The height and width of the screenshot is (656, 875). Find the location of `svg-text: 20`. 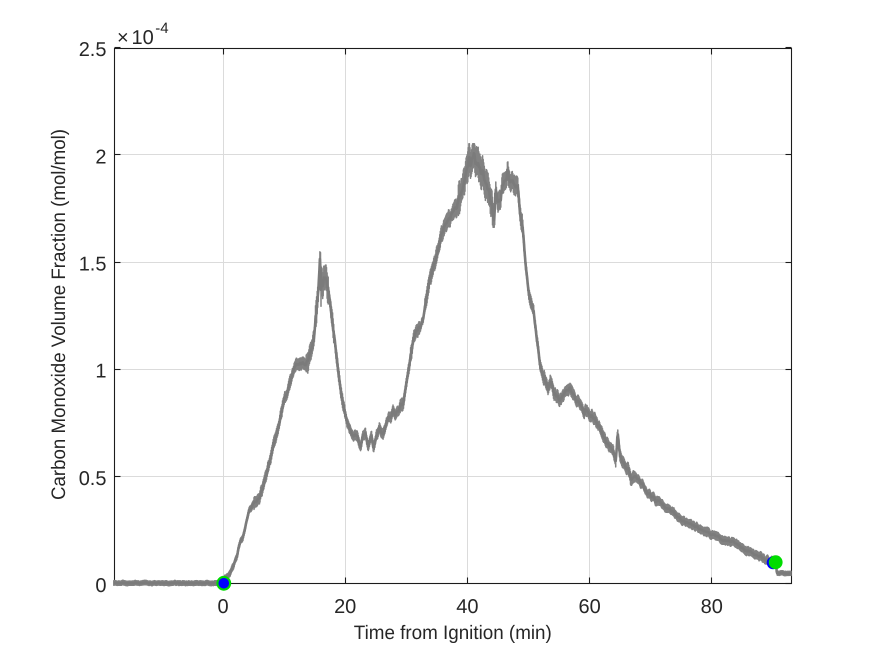

svg-text: 20 is located at coordinates (345, 607).